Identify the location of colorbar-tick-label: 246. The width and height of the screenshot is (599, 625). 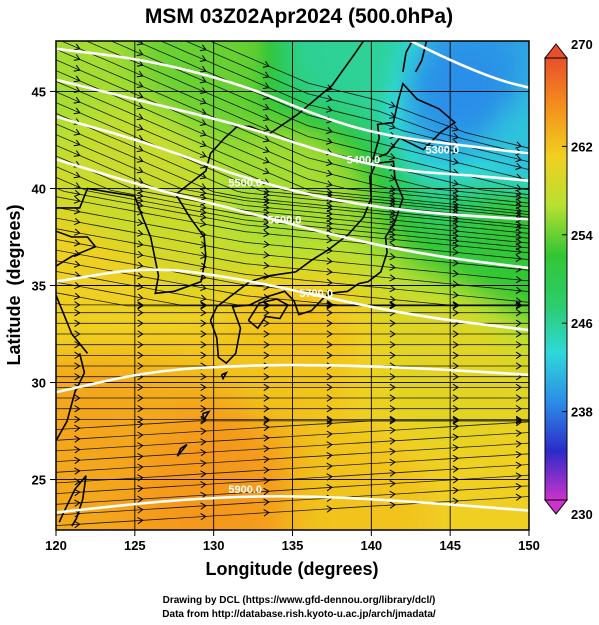
(582, 323).